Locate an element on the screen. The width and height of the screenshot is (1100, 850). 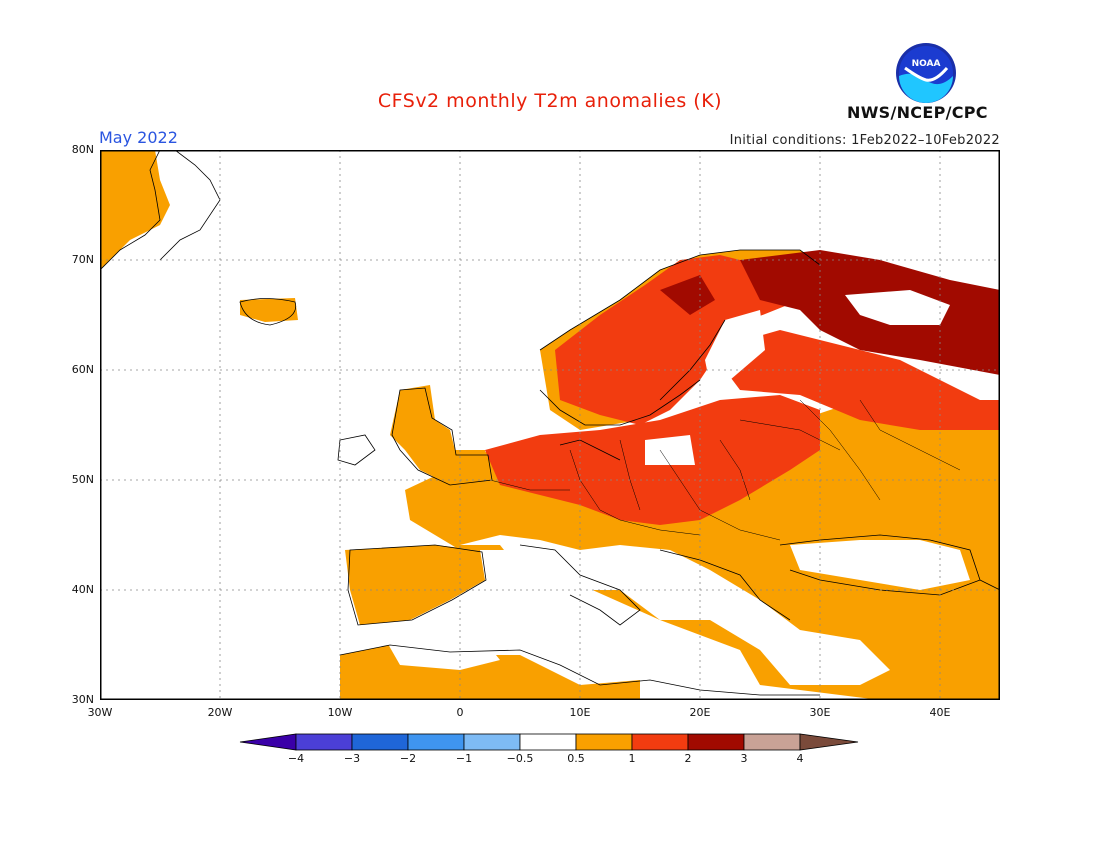
lon-label: 20E is located at coordinates (700, 712).